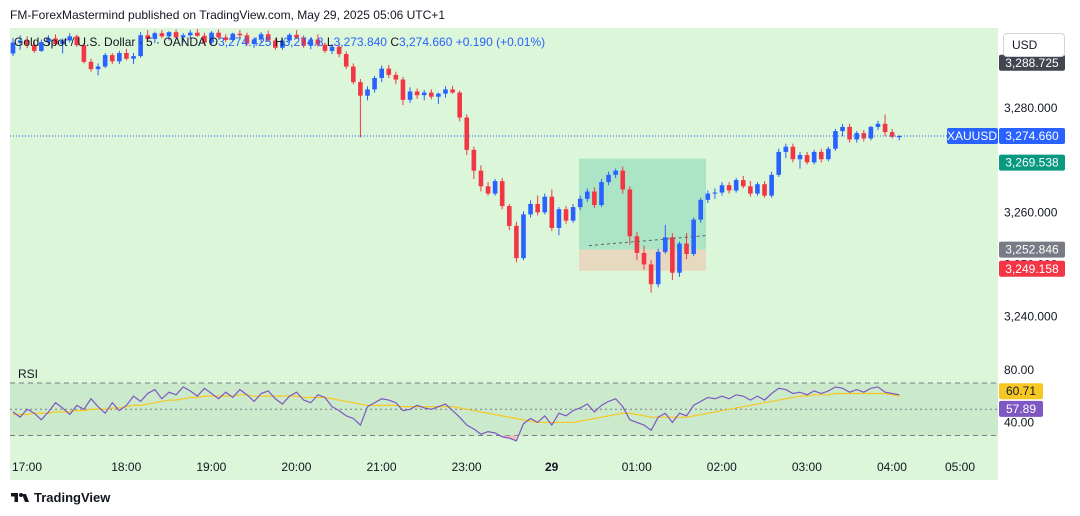  I want to click on time-tick-label: 03:00, so click(807, 467).